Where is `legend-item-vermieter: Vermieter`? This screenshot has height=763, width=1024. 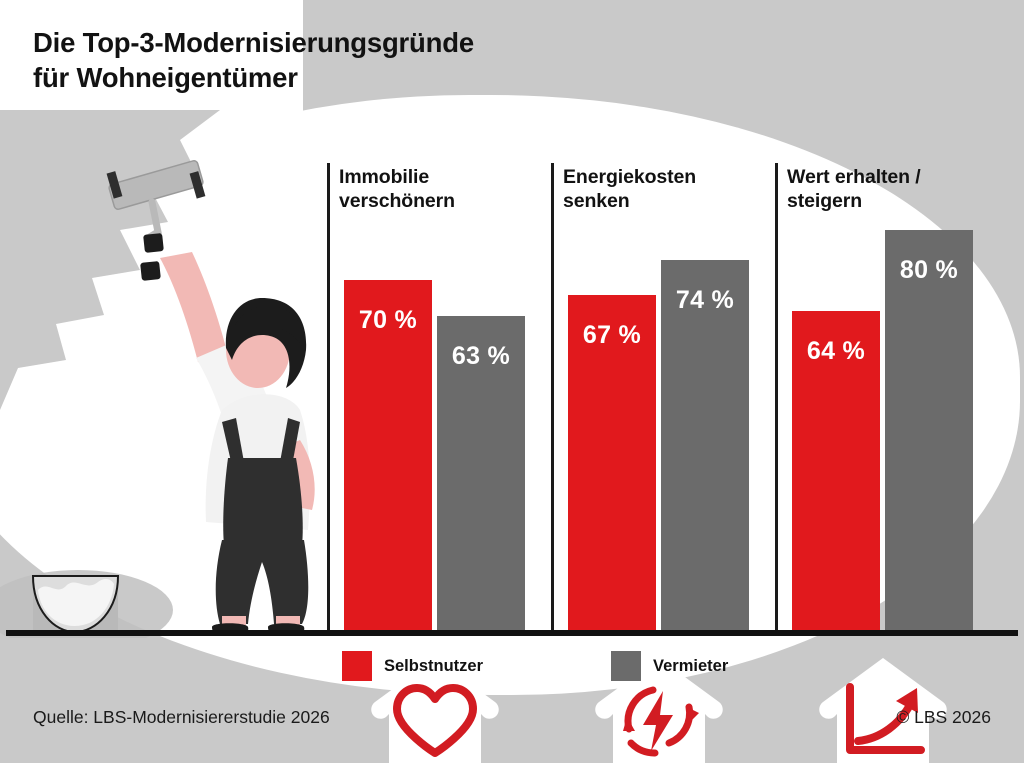 legend-item-vermieter: Vermieter is located at coordinates (669, 666).